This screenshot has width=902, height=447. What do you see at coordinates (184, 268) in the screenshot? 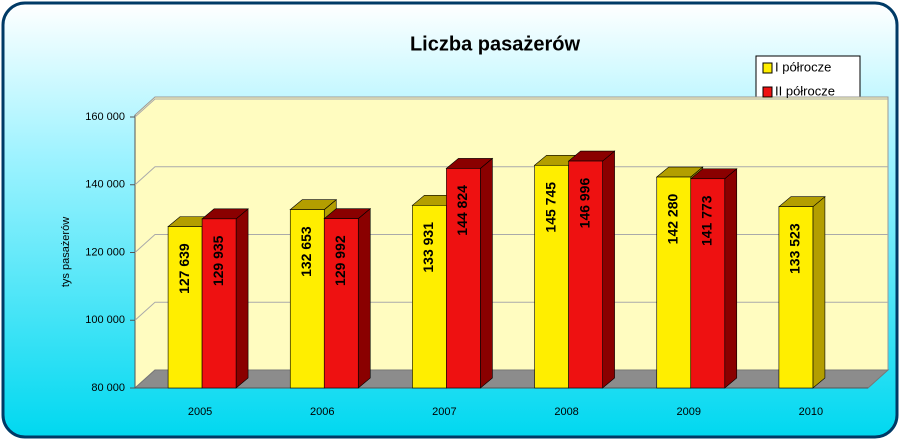
I see `value-label: 127 639` at bounding box center [184, 268].